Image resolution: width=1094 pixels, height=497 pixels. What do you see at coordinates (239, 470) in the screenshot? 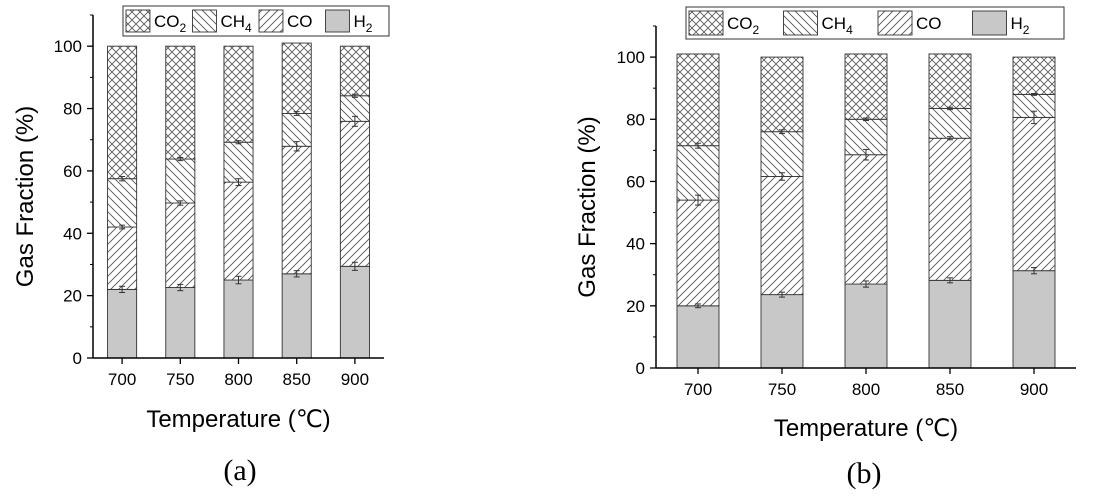
I see `panel-caption: (a)` at bounding box center [239, 470].